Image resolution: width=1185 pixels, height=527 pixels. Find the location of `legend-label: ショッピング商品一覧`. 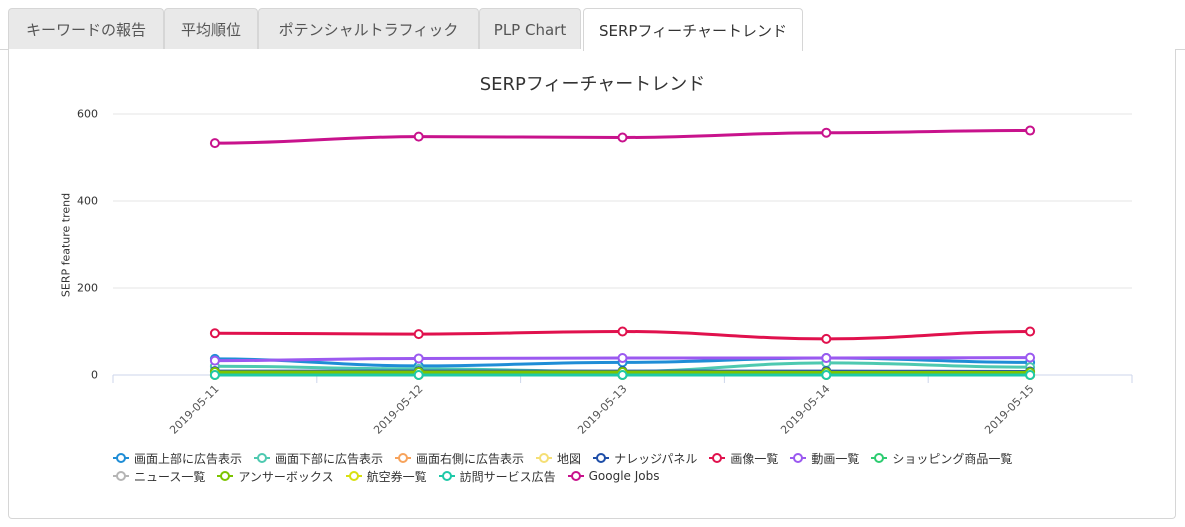

legend-label: ショッピング商品一覧 is located at coordinates (952, 458).